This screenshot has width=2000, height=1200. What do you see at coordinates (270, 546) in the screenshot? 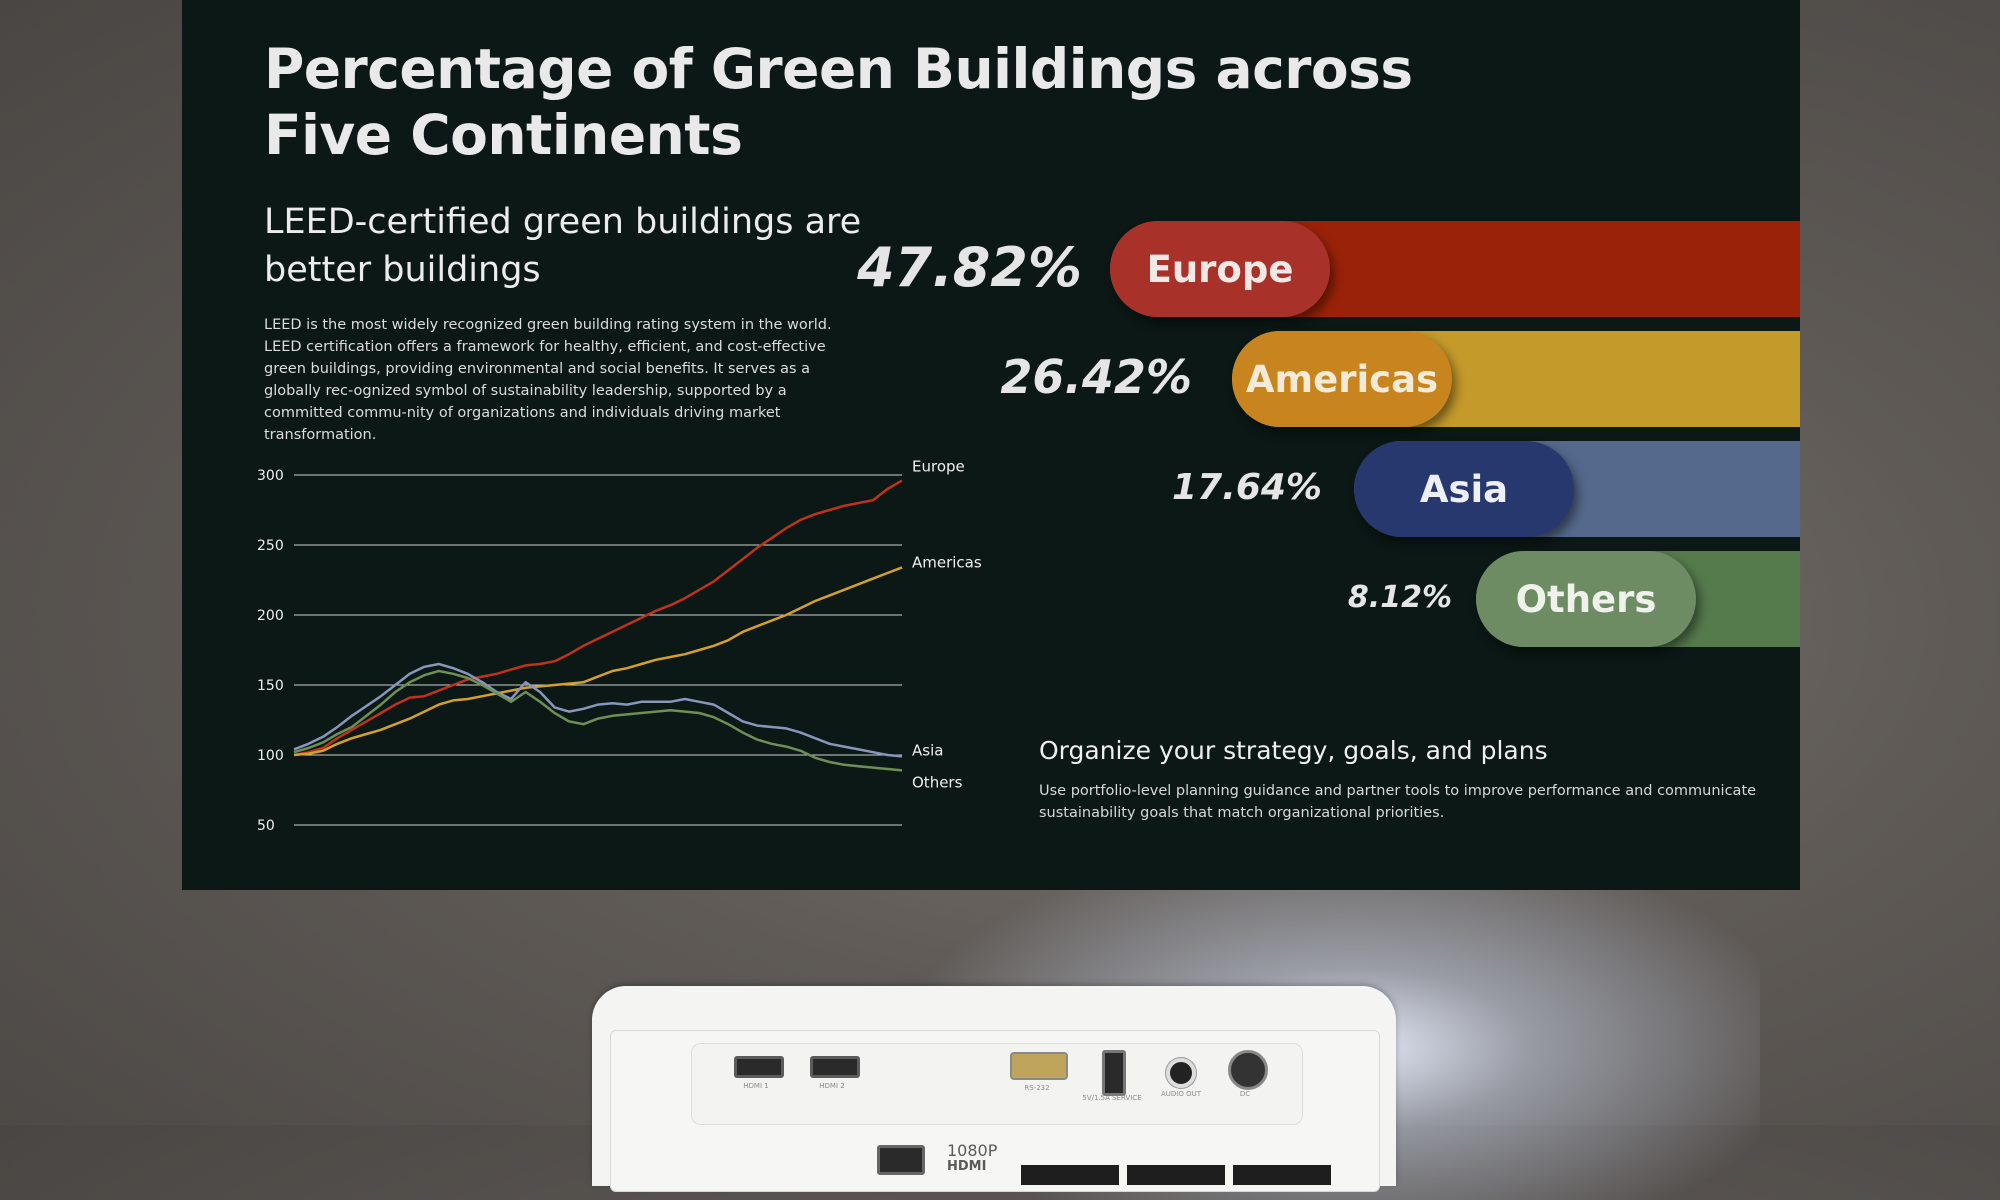
I see `y-tick-label: 250` at bounding box center [270, 546].